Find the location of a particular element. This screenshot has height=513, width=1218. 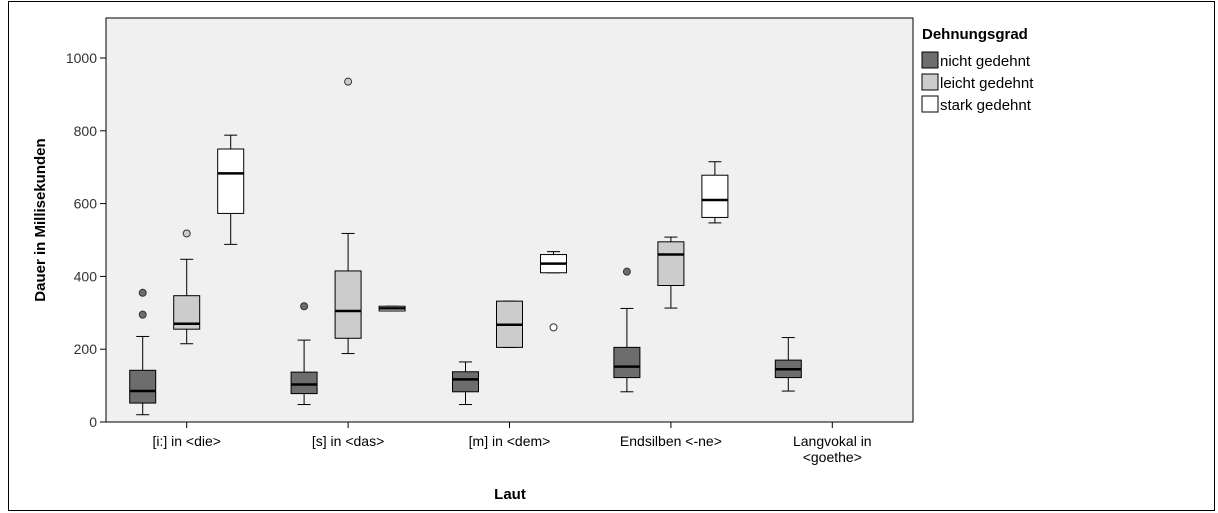

x-tick-label: [m] in <dem> is located at coordinates (510, 441).